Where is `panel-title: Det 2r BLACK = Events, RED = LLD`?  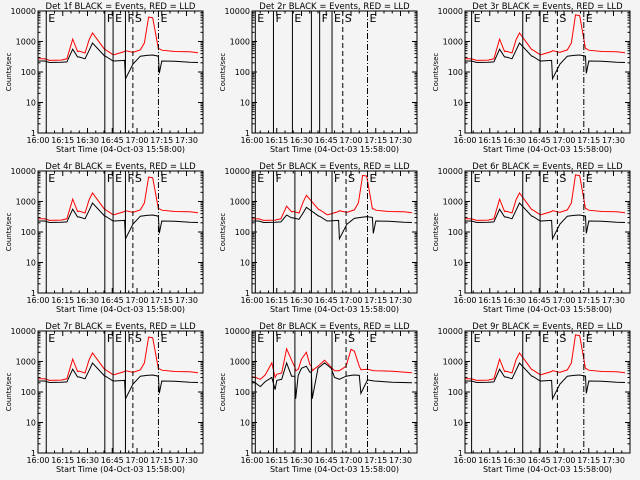
panel-title: Det 2r BLACK = Events, RED = LLD is located at coordinates (334, 7).